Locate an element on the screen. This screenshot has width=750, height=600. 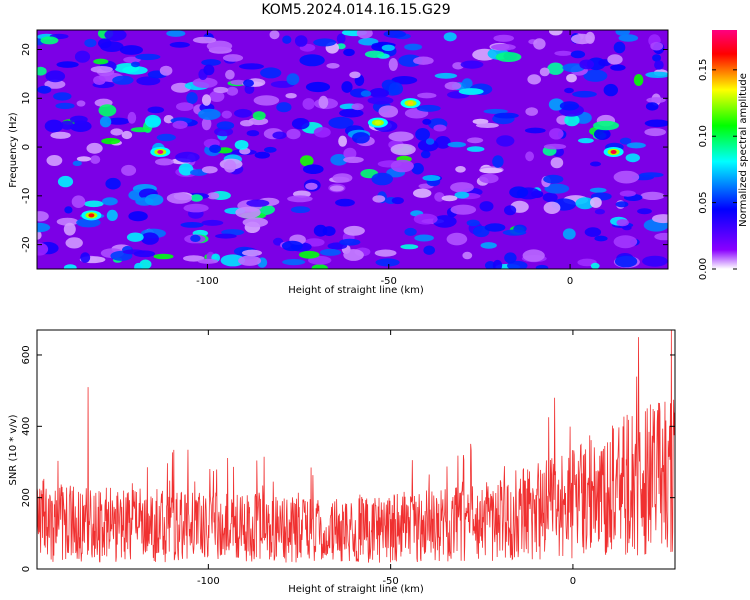
figure-title: KOM5.2024.014.16.15.G29 is located at coordinates (355, 10).